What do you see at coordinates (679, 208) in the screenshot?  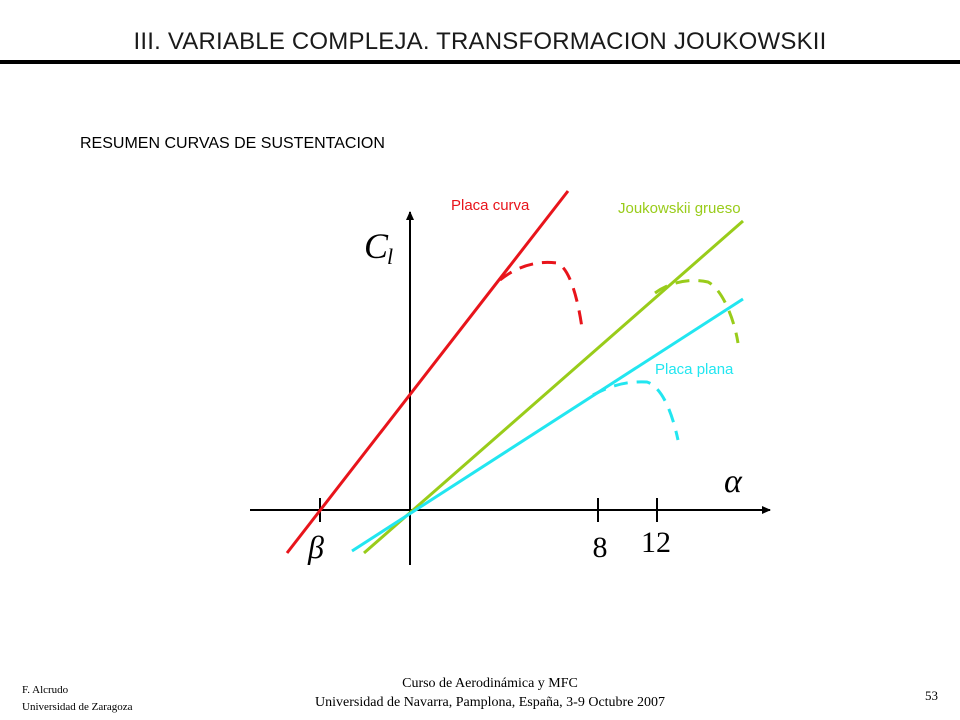 I see `joukowskii-grueso-label: Joukowskii grueso` at bounding box center [679, 208].